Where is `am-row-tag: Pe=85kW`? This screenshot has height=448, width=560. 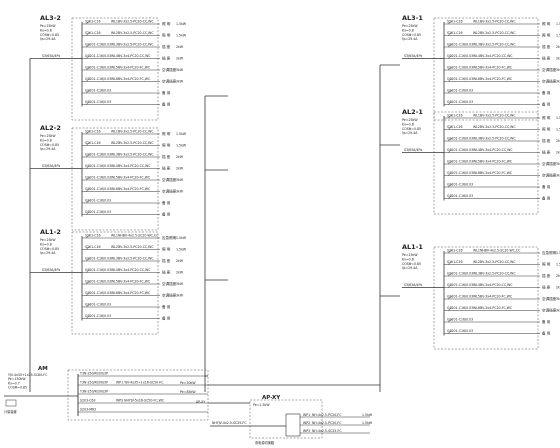 am-row-tag: Pe=85kW is located at coordinates (188, 392).